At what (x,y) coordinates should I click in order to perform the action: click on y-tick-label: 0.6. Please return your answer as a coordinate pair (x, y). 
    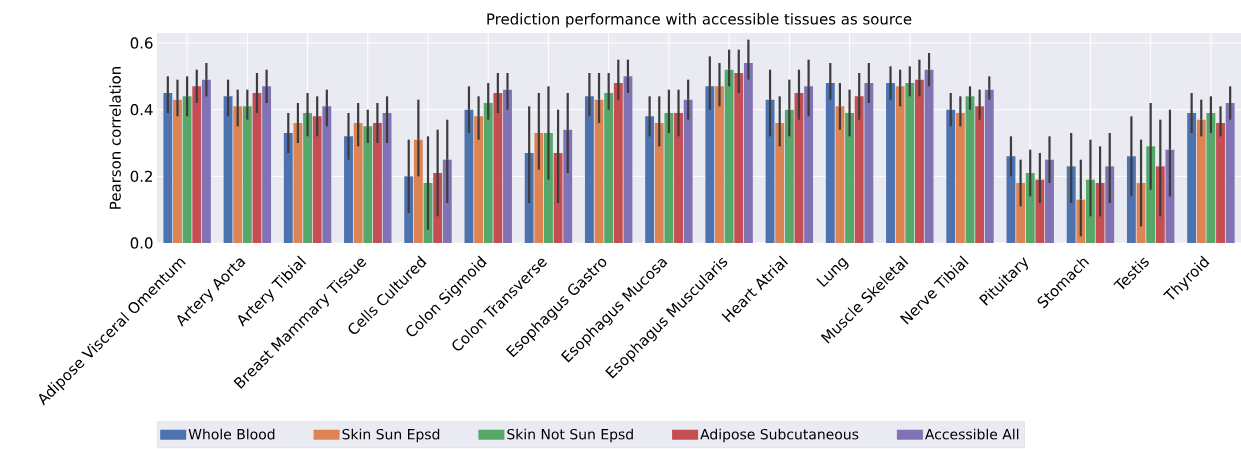
    Looking at the image, I should click on (141, 43).